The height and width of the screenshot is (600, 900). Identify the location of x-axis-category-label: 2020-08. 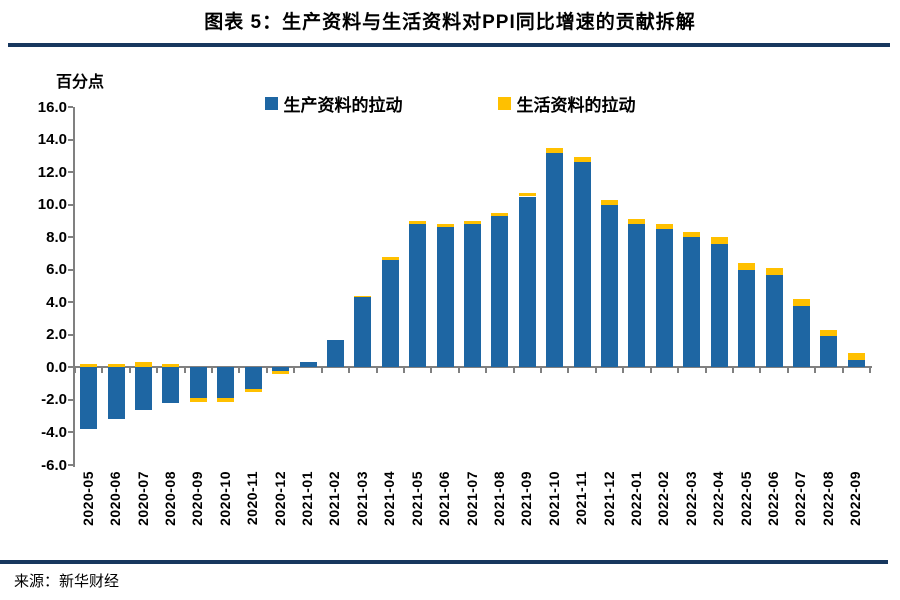
(169, 498).